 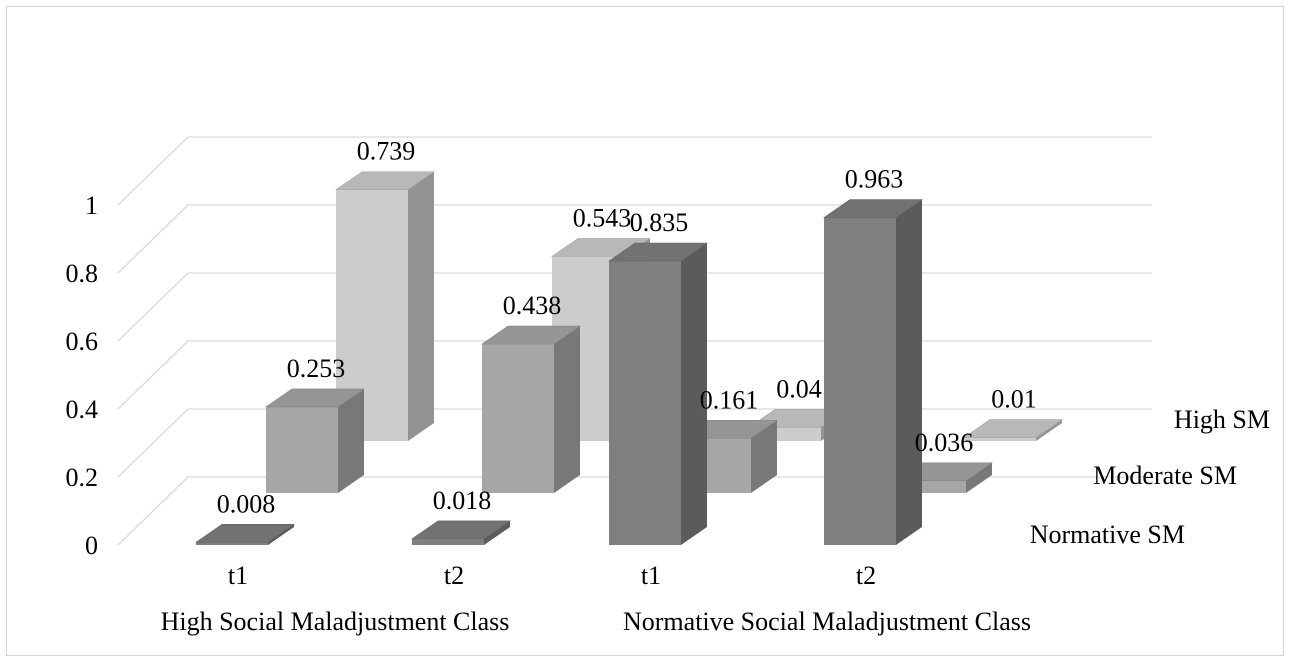 What do you see at coordinates (944, 442) in the screenshot?
I see `data-label: 0.036` at bounding box center [944, 442].